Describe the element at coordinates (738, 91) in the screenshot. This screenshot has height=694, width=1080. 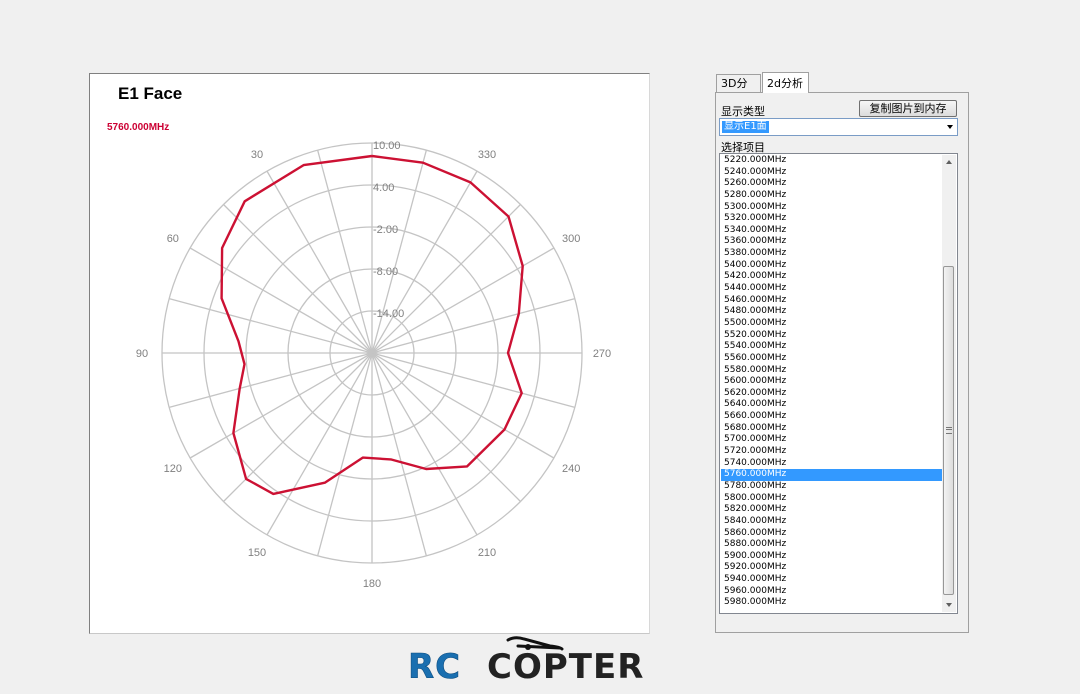
I see `tab-3d-analysis: 3D分析` at that location.